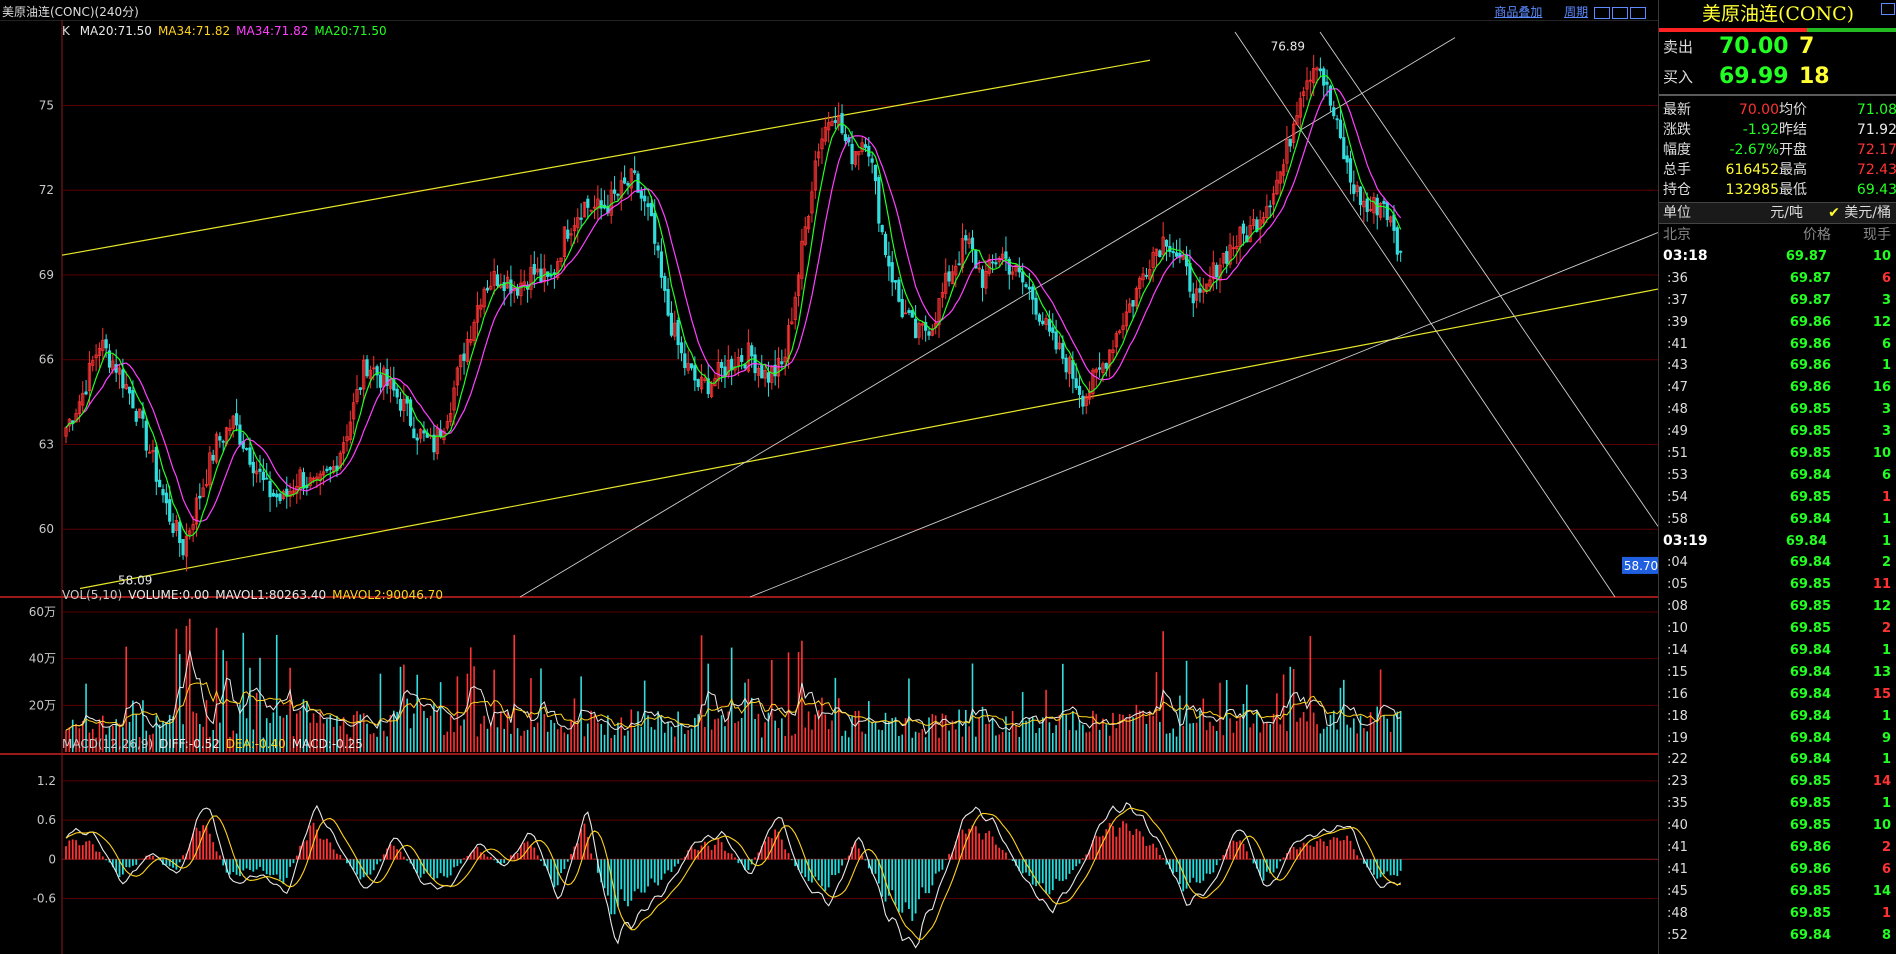  I want to click on tick-row: :48 69.85 3, so click(1777, 410).